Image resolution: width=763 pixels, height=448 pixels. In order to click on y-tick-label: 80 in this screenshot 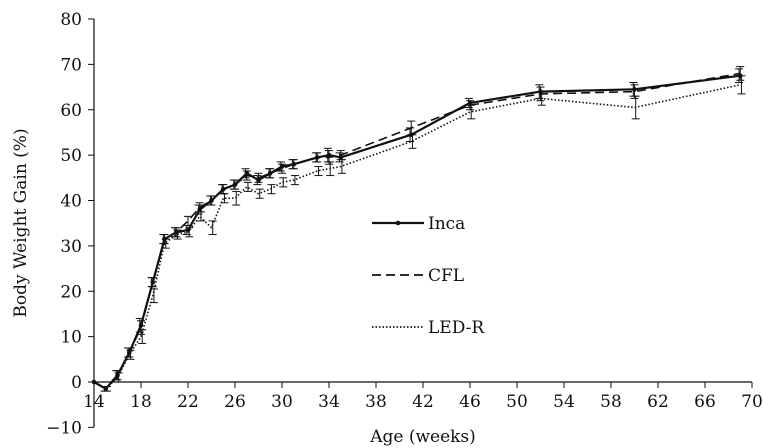, I will do `click(71, 20)`.